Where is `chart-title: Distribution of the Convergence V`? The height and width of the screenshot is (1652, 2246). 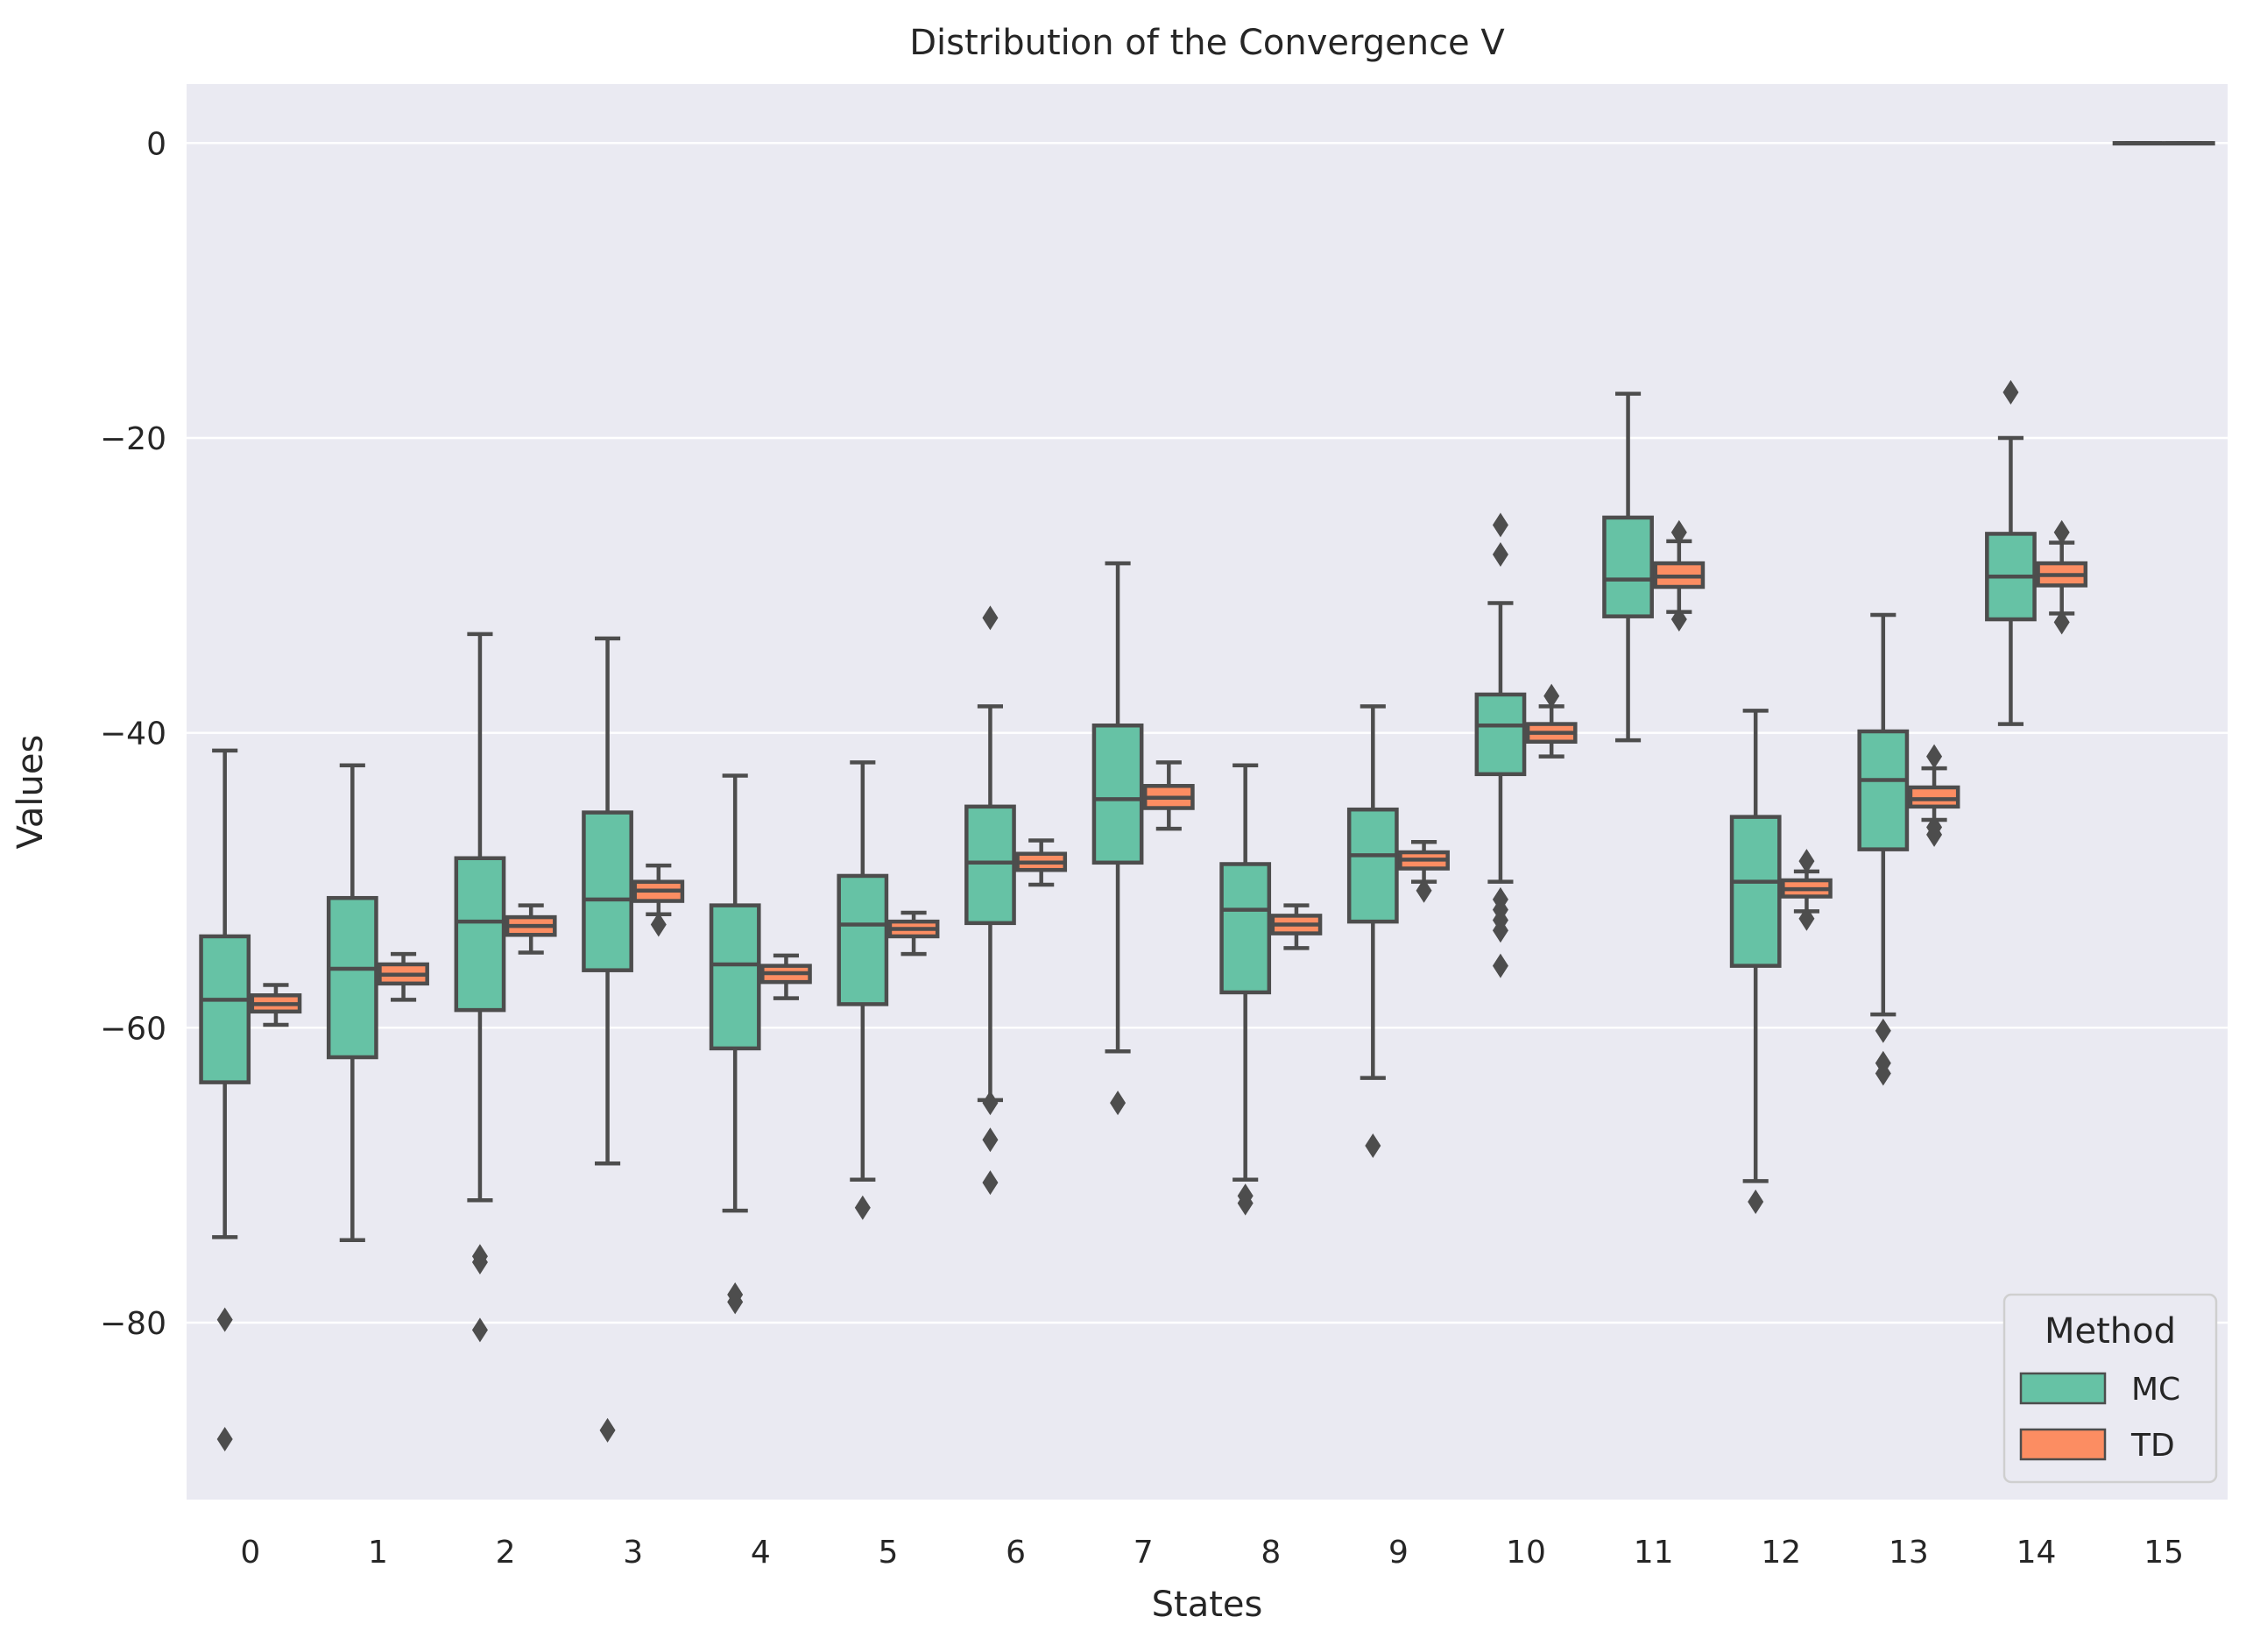 chart-title: Distribution of the Convergence V is located at coordinates (1207, 43).